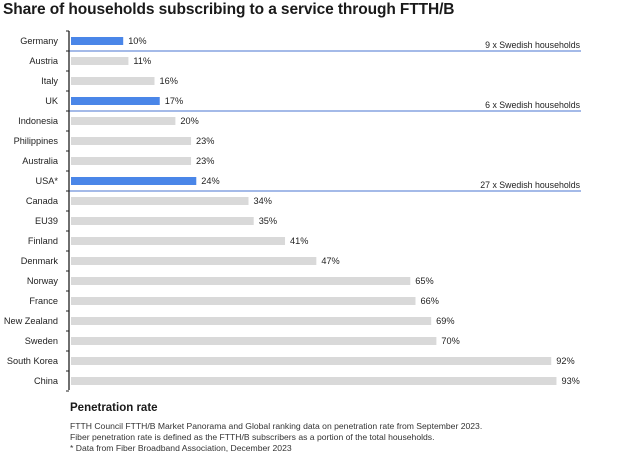 Image resolution: width=623 pixels, height=462 pixels. I want to click on category-label-germany: Germany, so click(39, 41).